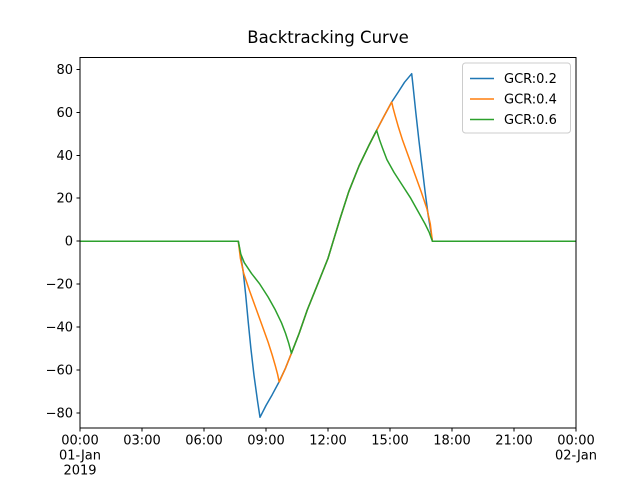 This screenshot has width=640, height=480. What do you see at coordinates (59, 413) in the screenshot?
I see `y-tick-label: −80` at bounding box center [59, 413].